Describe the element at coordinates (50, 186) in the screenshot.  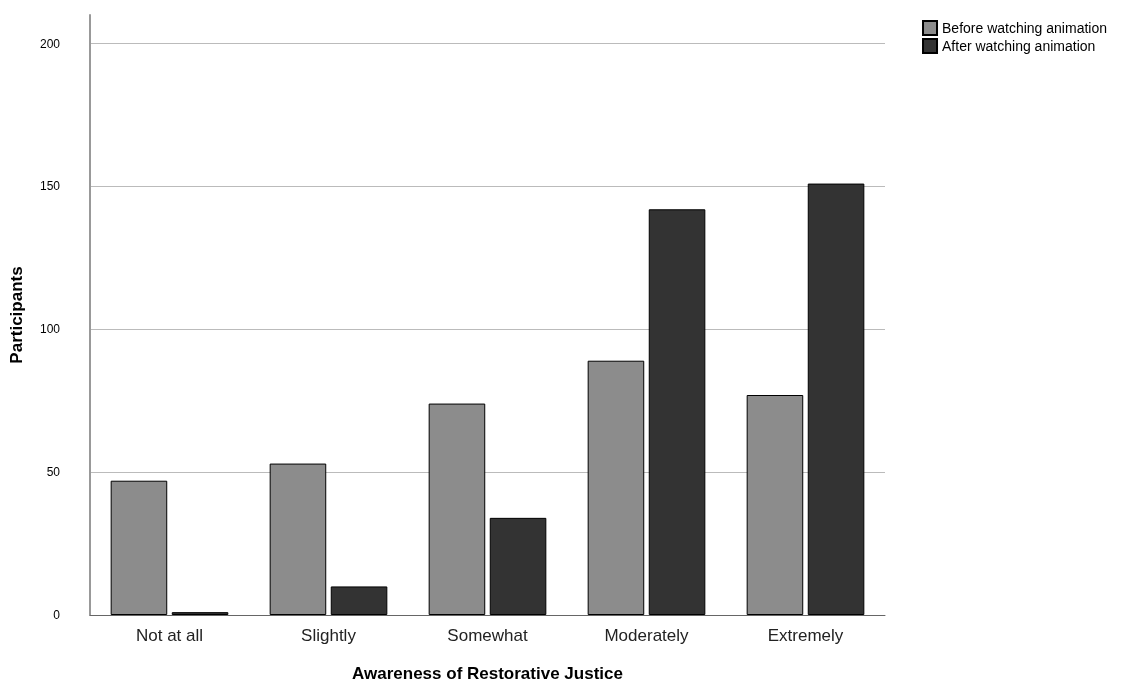
I see `y-tick-label: 150` at that location.